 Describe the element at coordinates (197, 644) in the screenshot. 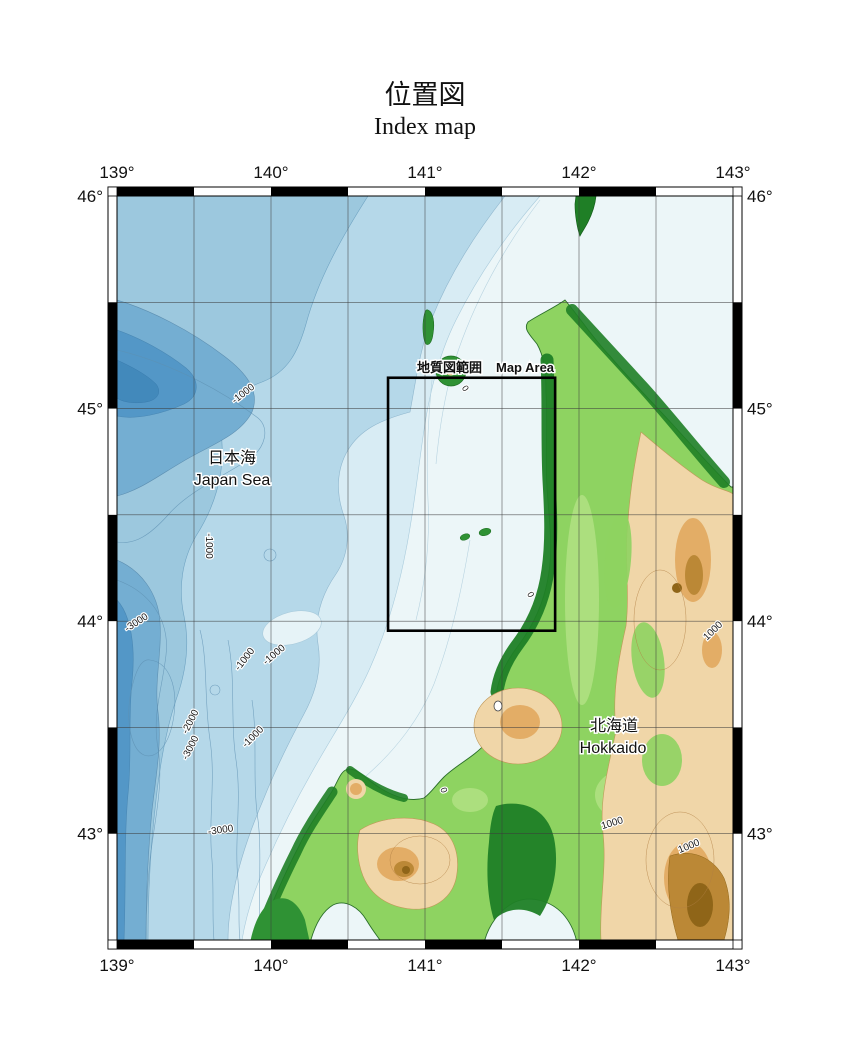

I see `sea-contours` at that location.